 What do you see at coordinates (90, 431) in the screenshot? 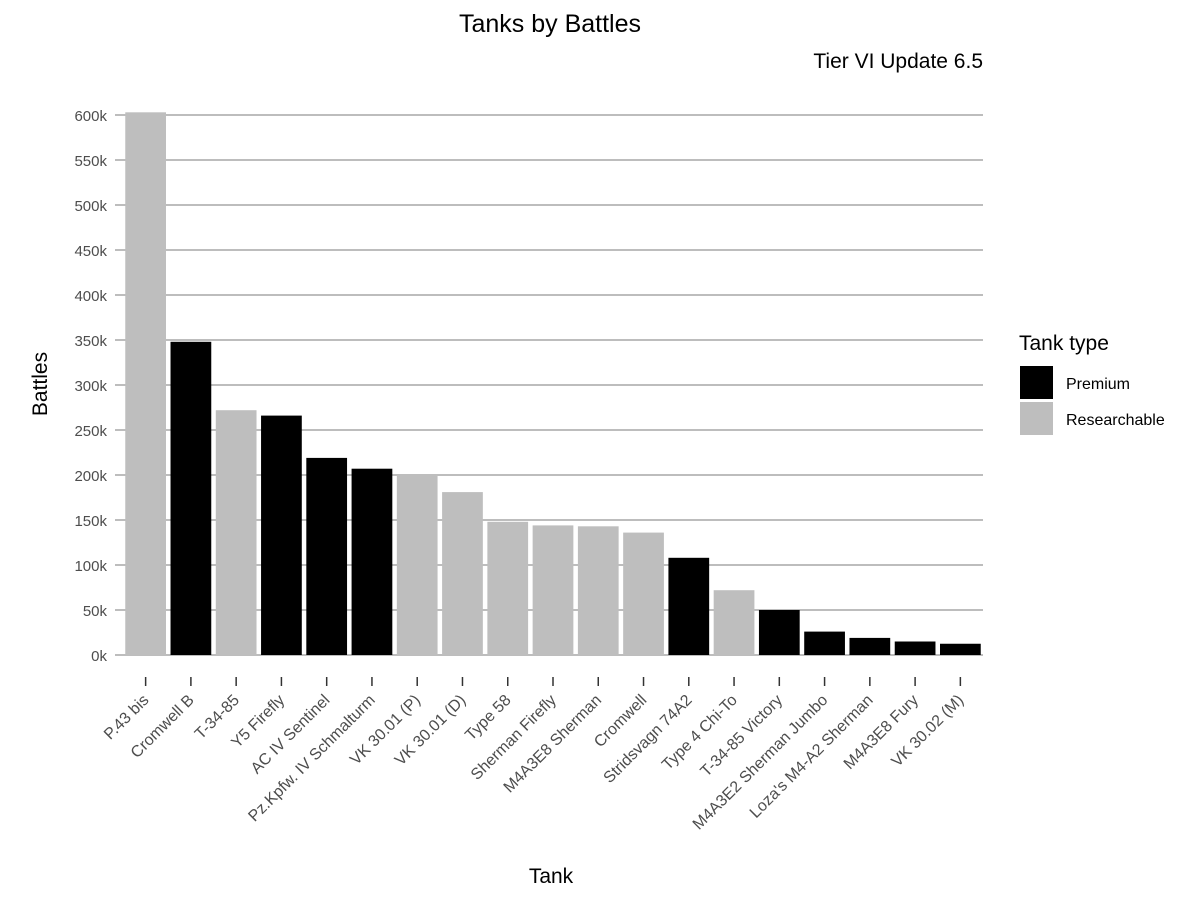
I see `y-tick-label: 250k` at bounding box center [90, 431].